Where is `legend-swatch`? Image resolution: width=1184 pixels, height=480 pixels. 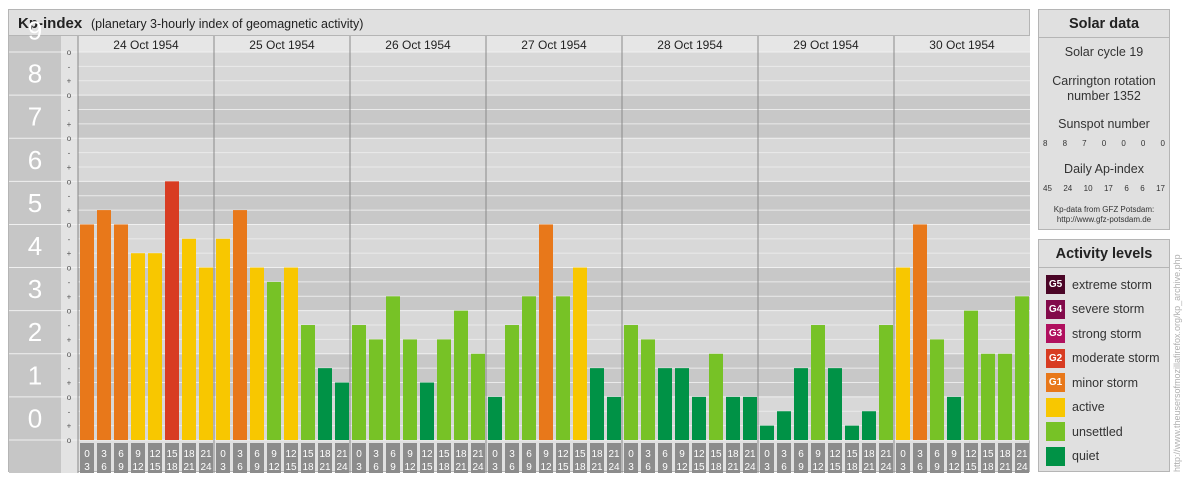
legend-swatch is located at coordinates (1055, 456).